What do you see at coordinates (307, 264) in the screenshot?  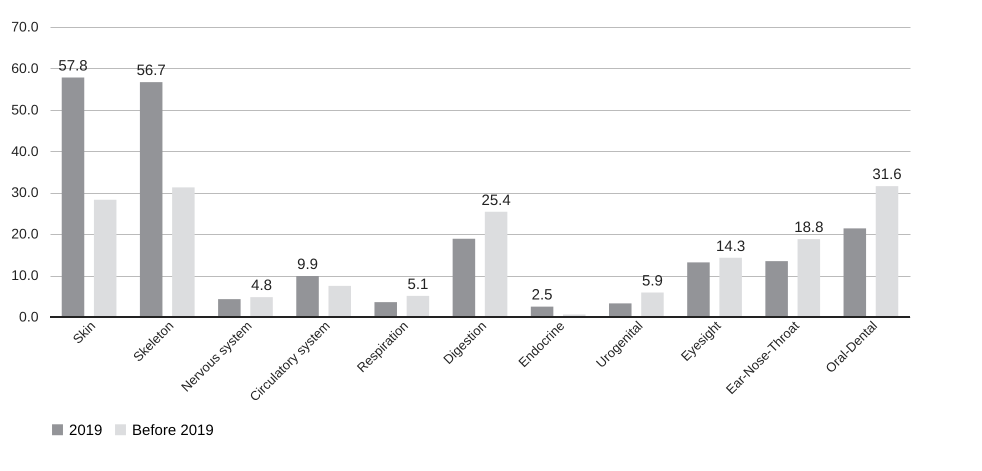 I see `data-label: 9.9` at bounding box center [307, 264].